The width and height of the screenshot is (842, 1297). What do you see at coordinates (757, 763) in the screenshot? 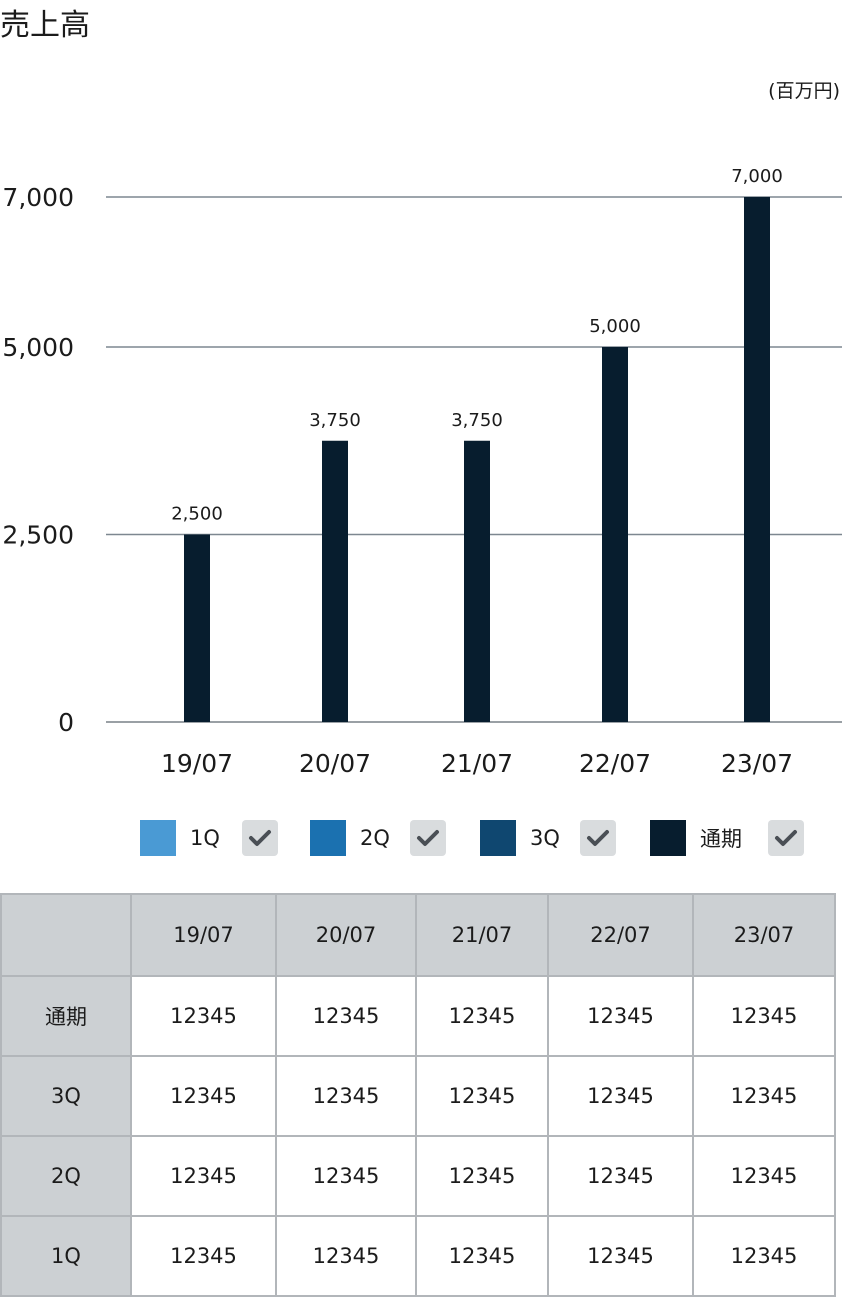
I see `x-tick-label: 23/07` at bounding box center [757, 763].